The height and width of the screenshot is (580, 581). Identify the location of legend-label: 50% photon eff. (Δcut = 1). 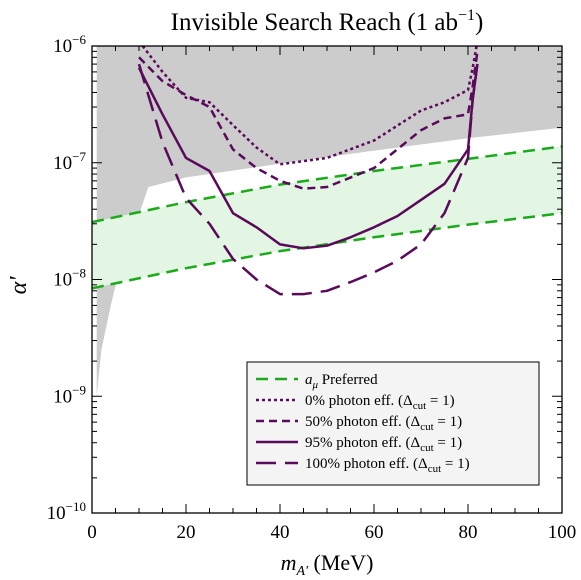
(383, 423).